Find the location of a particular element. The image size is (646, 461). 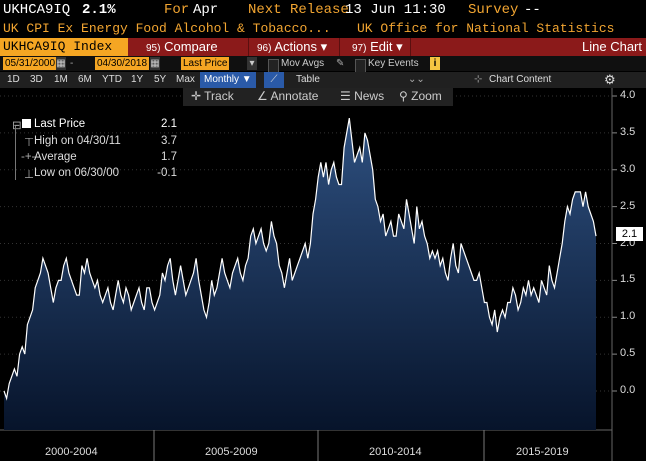

range-1y: 1Y is located at coordinates (137, 79).